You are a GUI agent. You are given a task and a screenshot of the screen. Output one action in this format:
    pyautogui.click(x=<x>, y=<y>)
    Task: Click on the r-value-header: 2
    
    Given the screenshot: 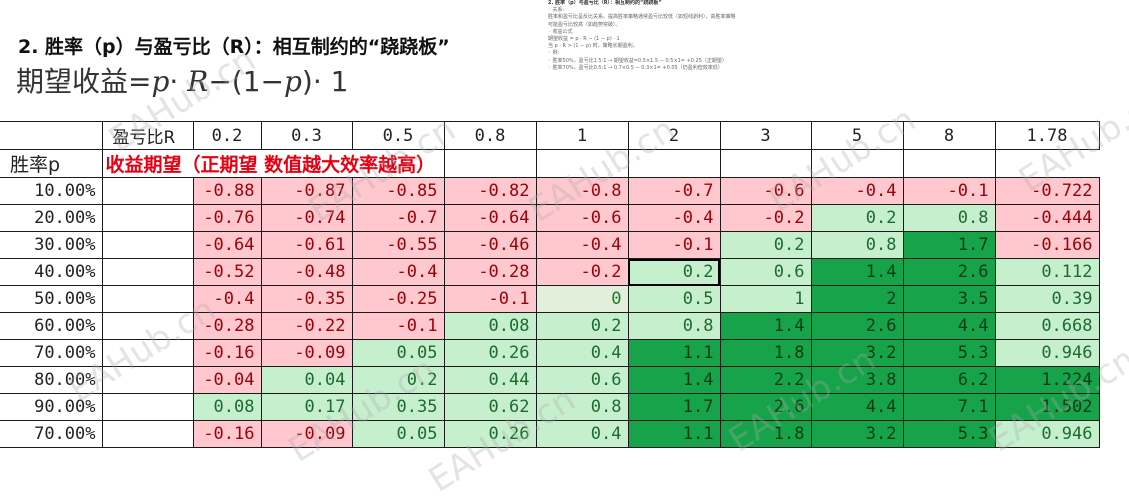 What is the action you would take?
    pyautogui.click(x=674, y=135)
    